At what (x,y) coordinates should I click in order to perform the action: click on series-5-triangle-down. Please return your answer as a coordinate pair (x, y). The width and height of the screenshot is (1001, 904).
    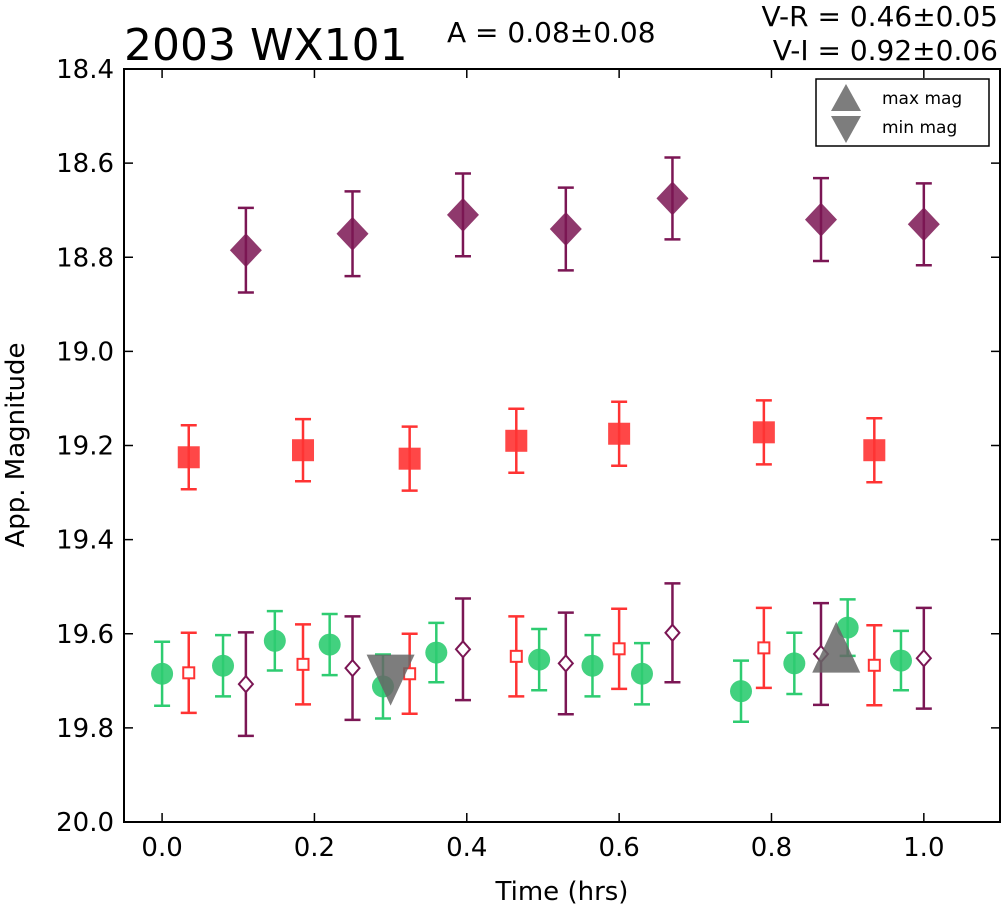
    Looking at the image, I should click on (390, 680).